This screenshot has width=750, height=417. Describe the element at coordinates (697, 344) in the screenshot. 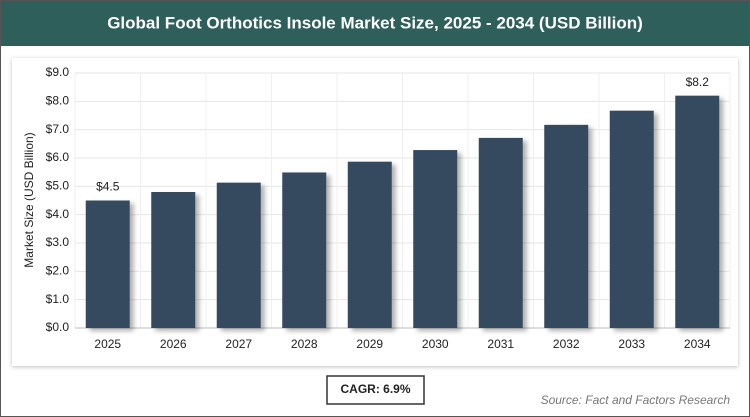

I see `x-tick-label: 2034` at that location.